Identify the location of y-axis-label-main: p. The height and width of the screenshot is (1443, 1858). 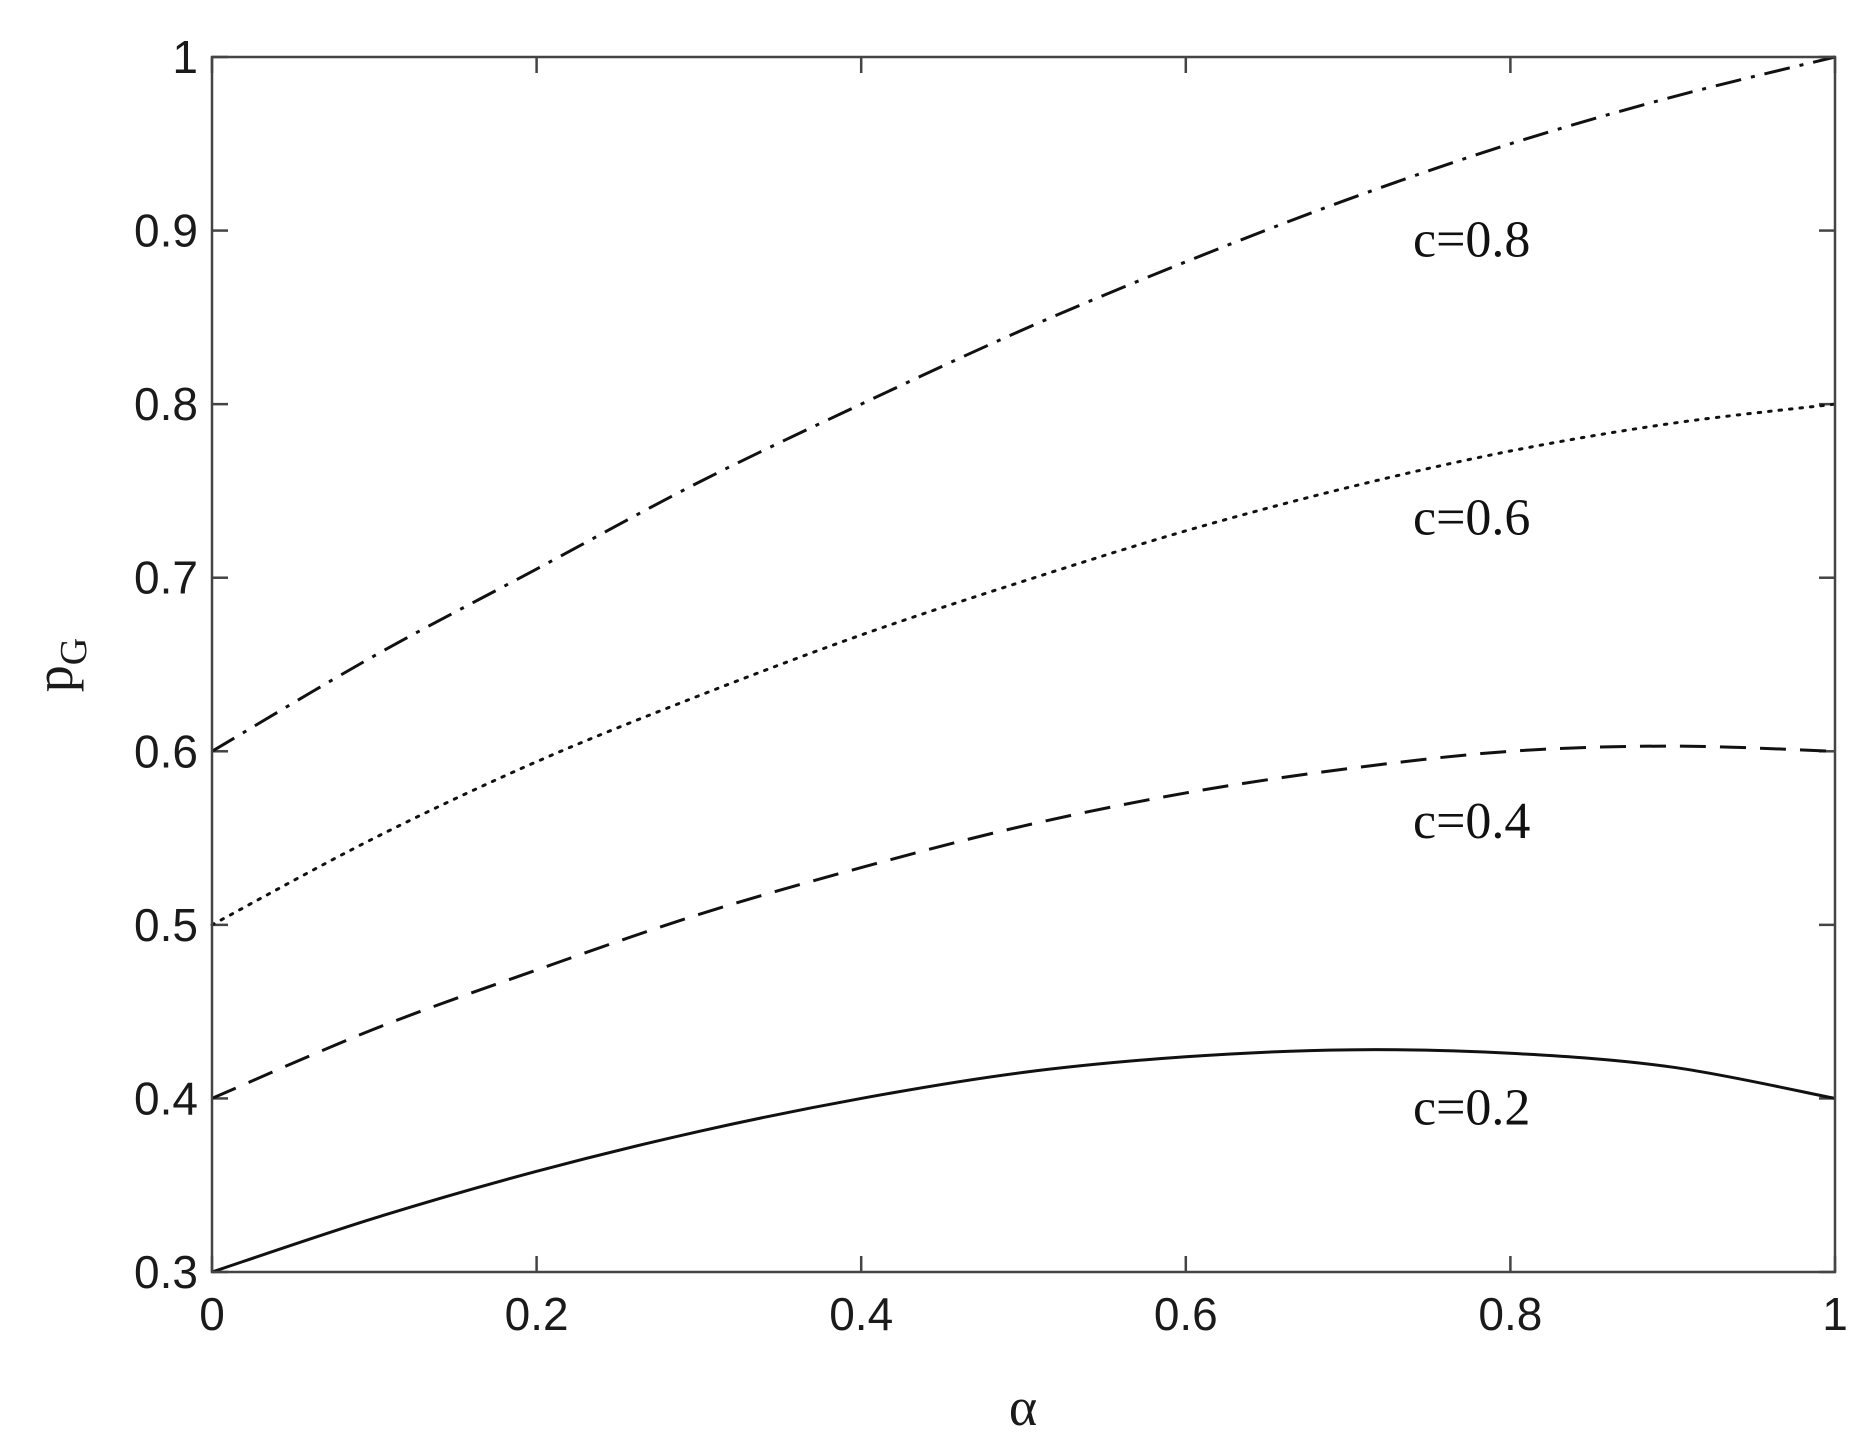
(54, 678).